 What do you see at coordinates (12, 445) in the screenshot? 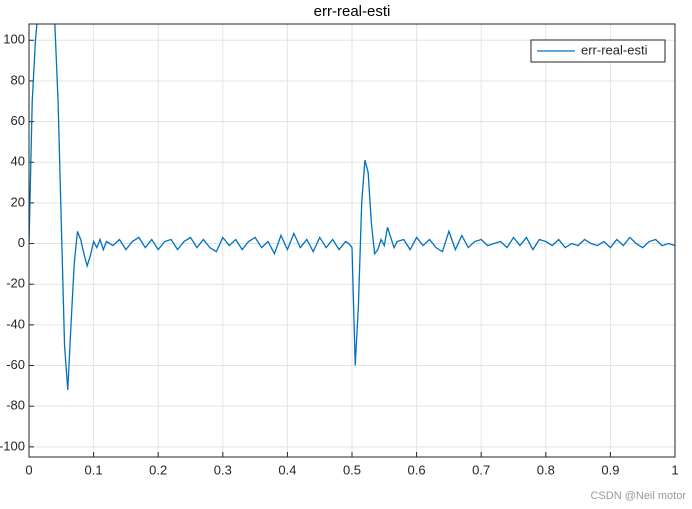
I see `y-tick-label: -100` at bounding box center [12, 445].